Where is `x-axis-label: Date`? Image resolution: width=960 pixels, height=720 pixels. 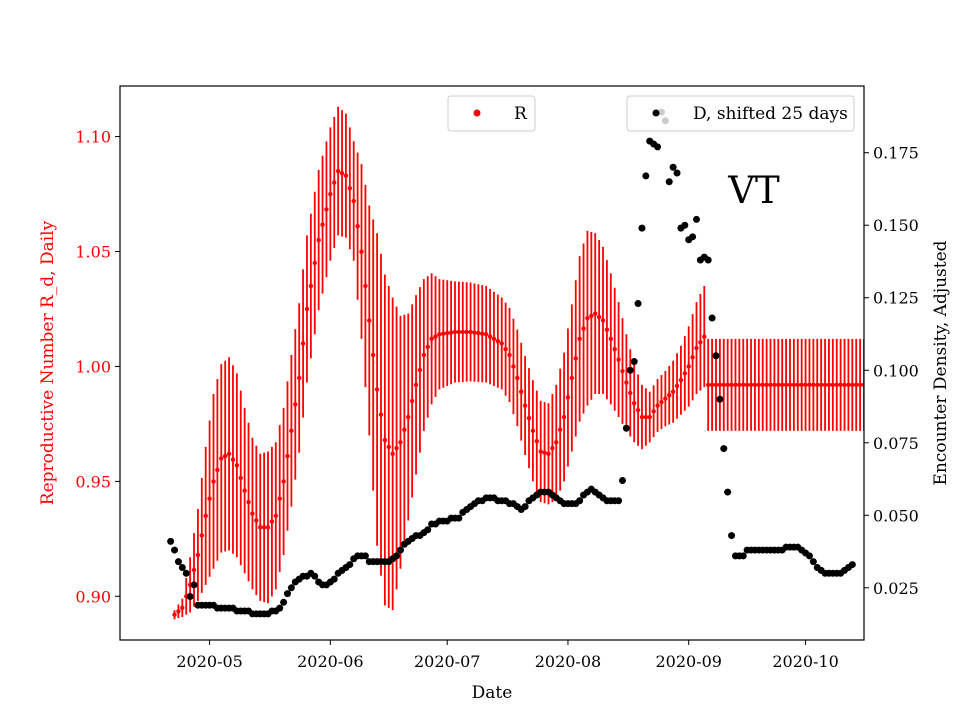
x-axis-label: Date is located at coordinates (492, 693).